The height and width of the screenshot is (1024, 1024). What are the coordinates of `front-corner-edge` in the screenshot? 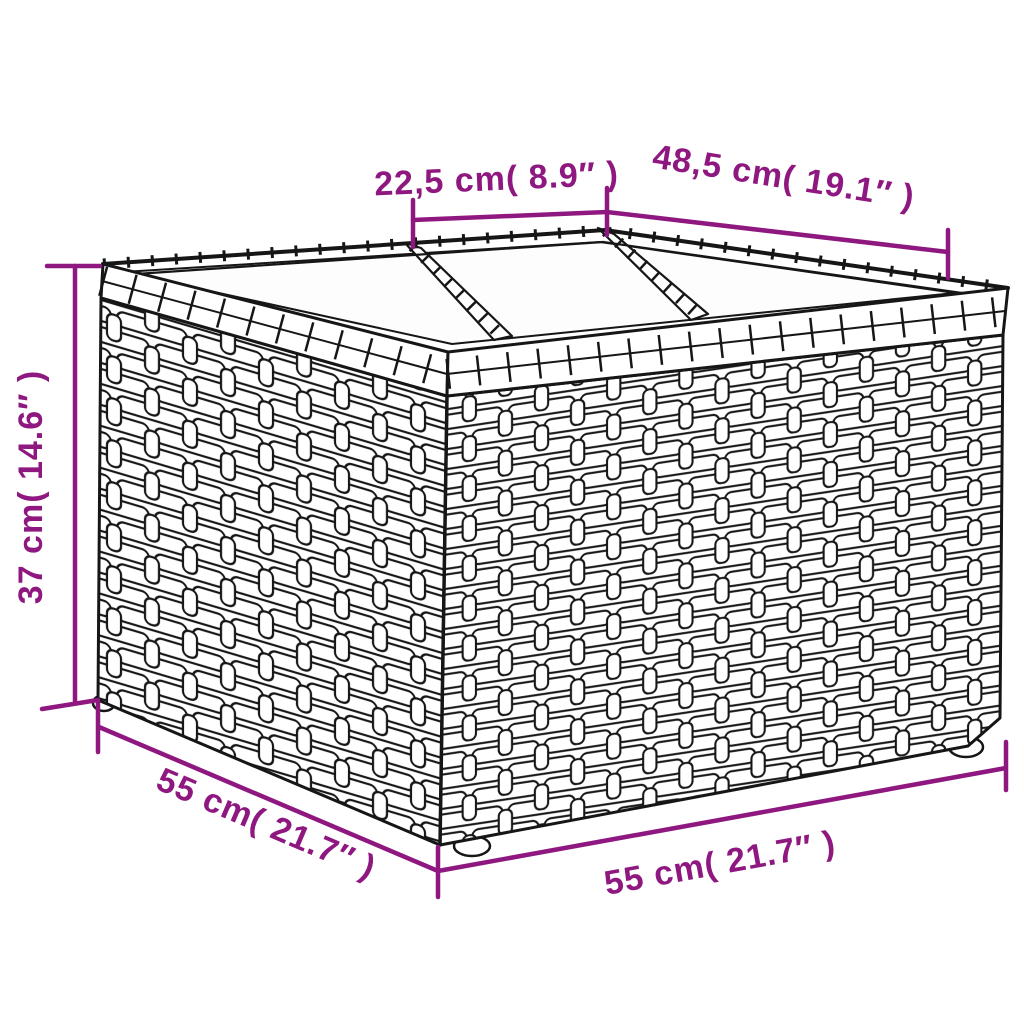 It's located at (443, 620).